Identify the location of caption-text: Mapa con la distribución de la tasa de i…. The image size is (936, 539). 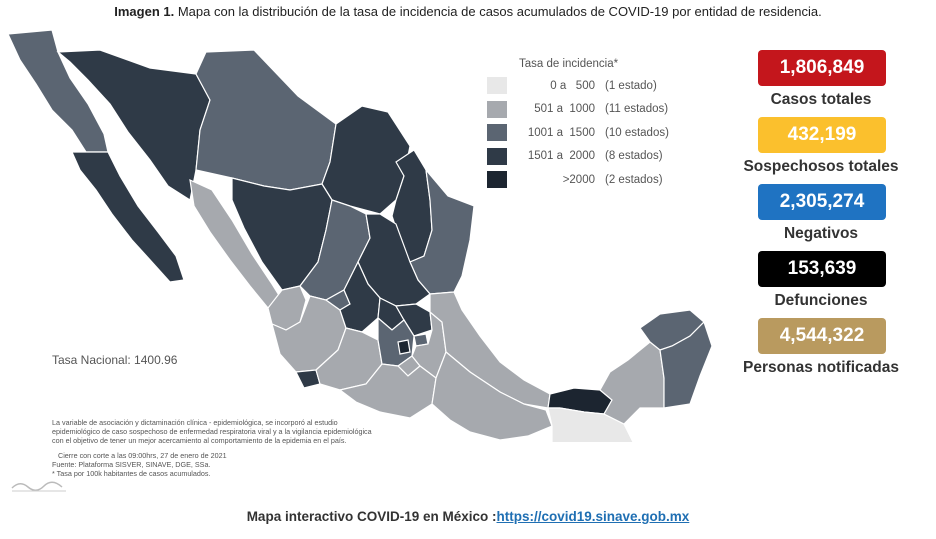
(499, 11).